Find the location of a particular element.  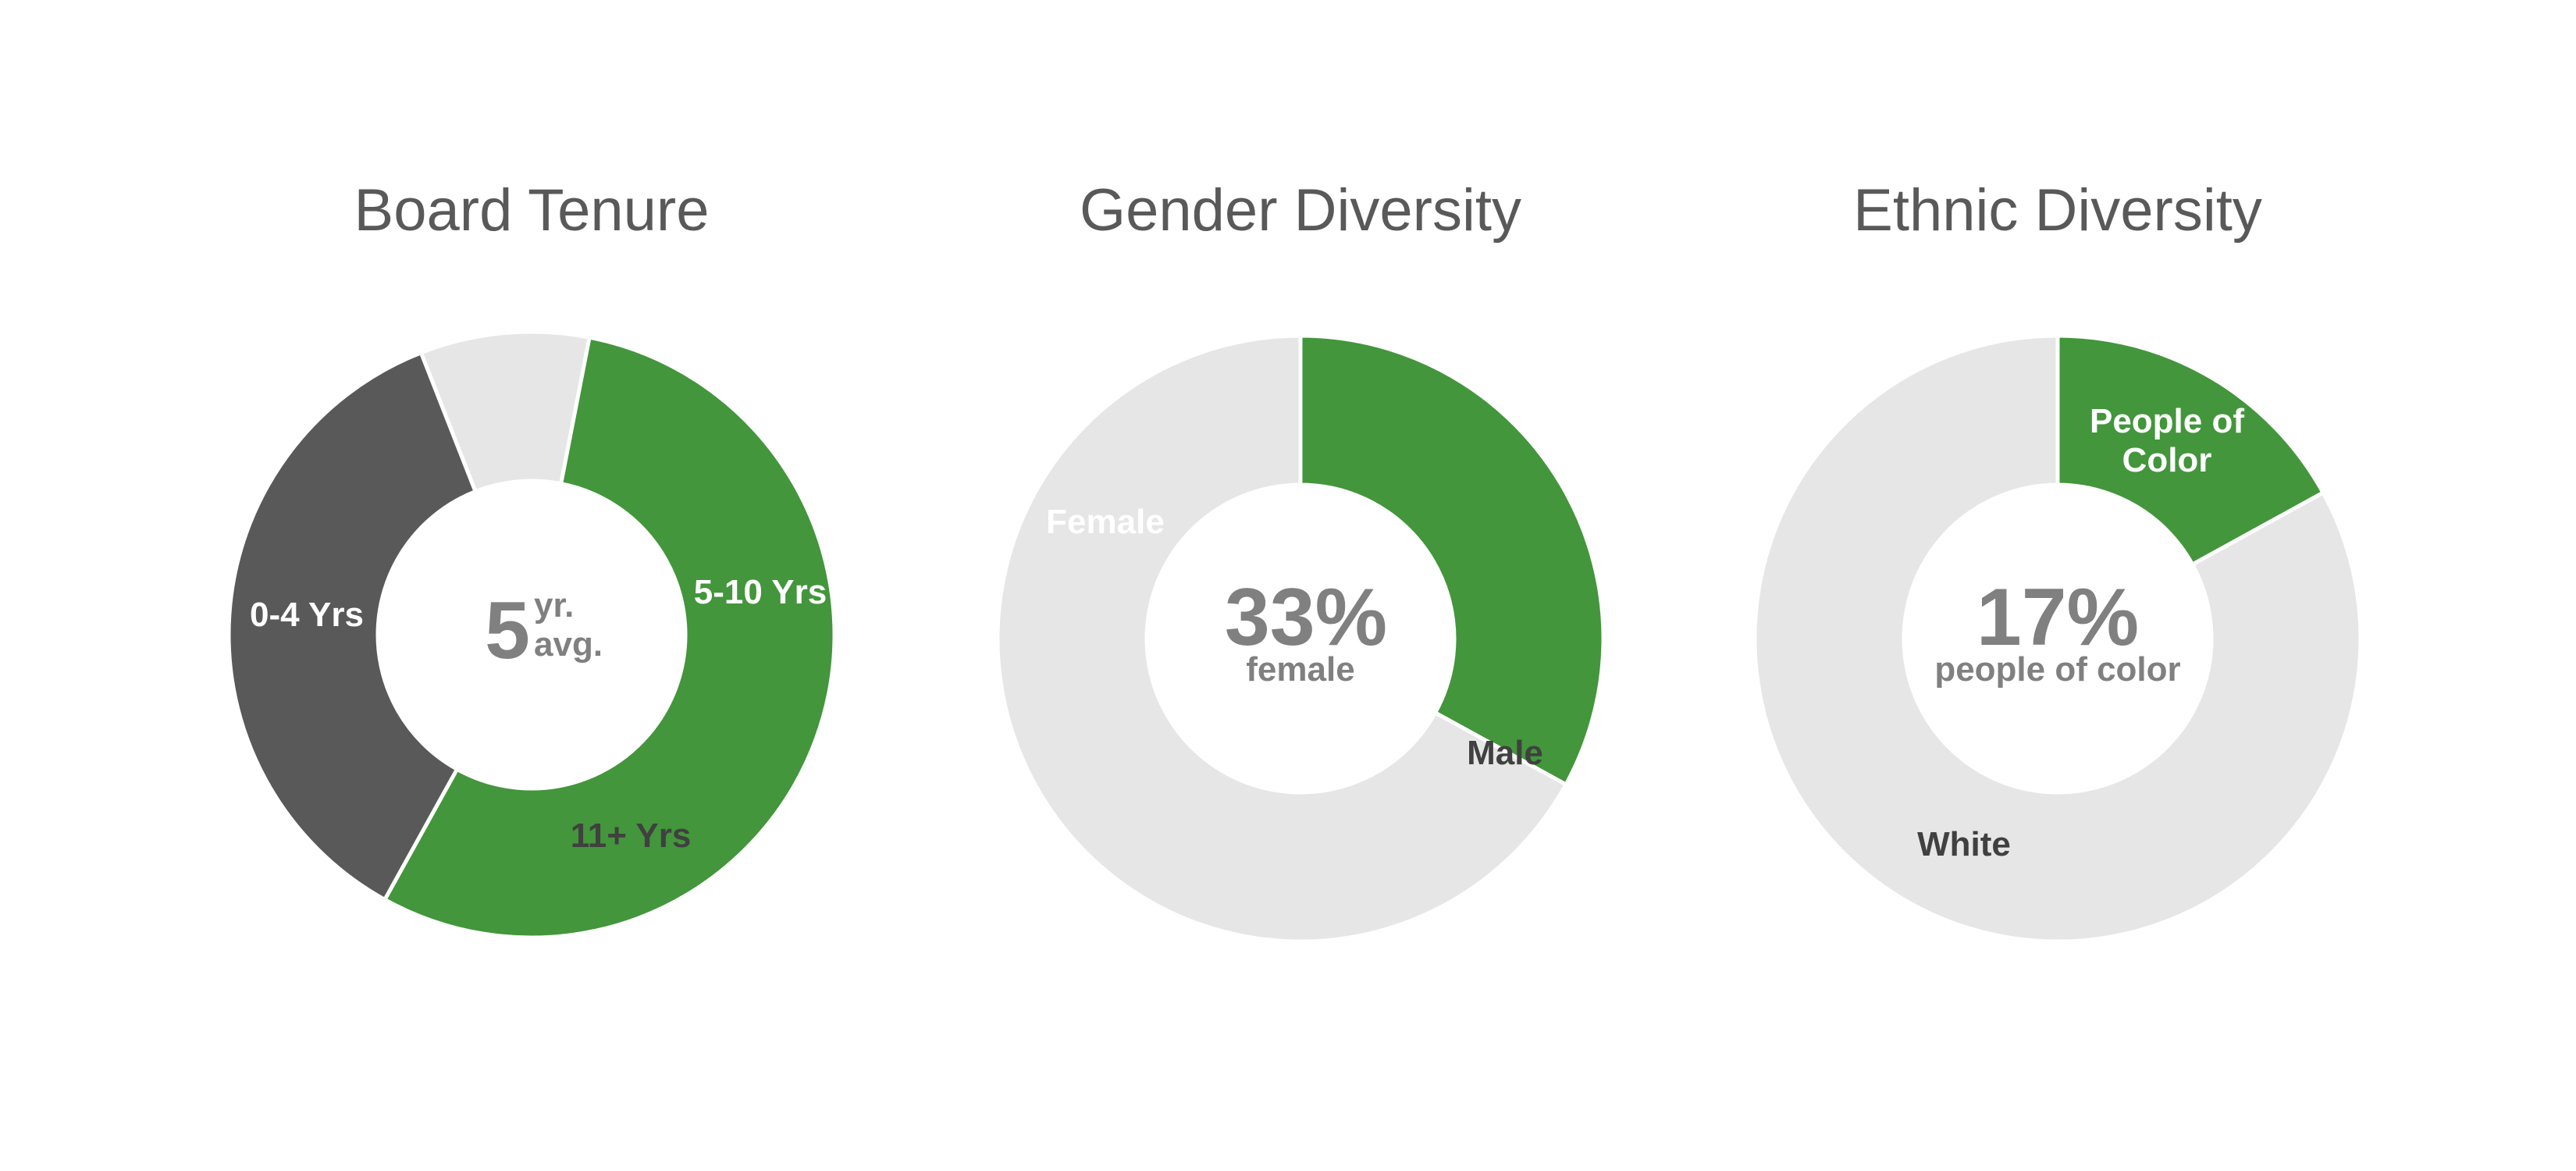

slice-female is located at coordinates (1452, 560).